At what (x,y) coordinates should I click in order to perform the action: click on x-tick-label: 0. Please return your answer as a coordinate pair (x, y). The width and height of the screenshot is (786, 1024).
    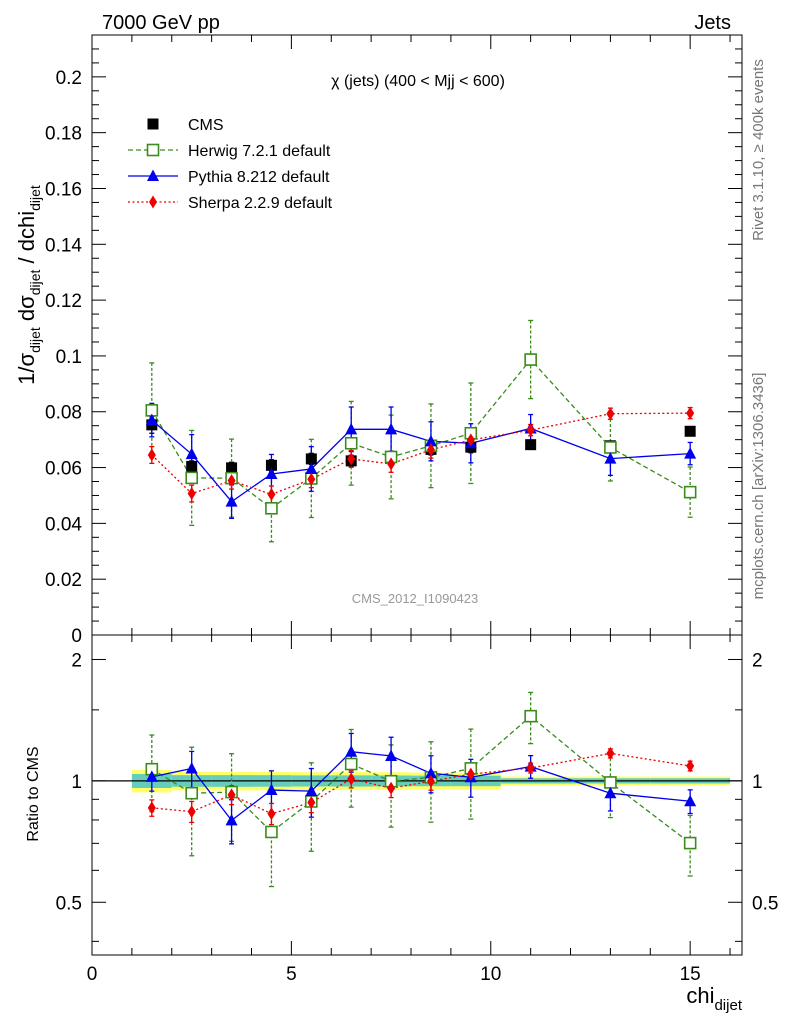
    Looking at the image, I should click on (92, 974).